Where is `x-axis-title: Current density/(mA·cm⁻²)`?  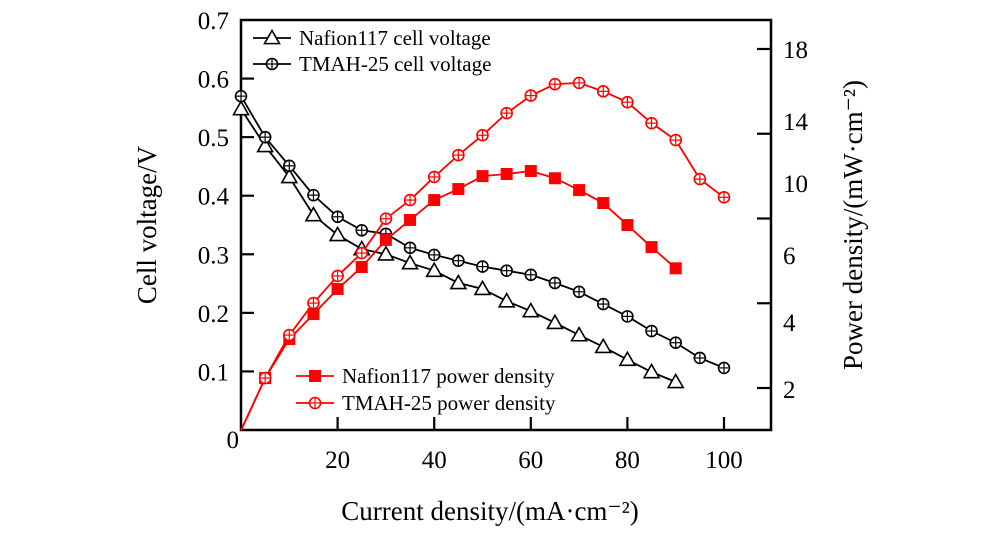 x-axis-title: Current density/(mA·cm⁻²) is located at coordinates (490, 511).